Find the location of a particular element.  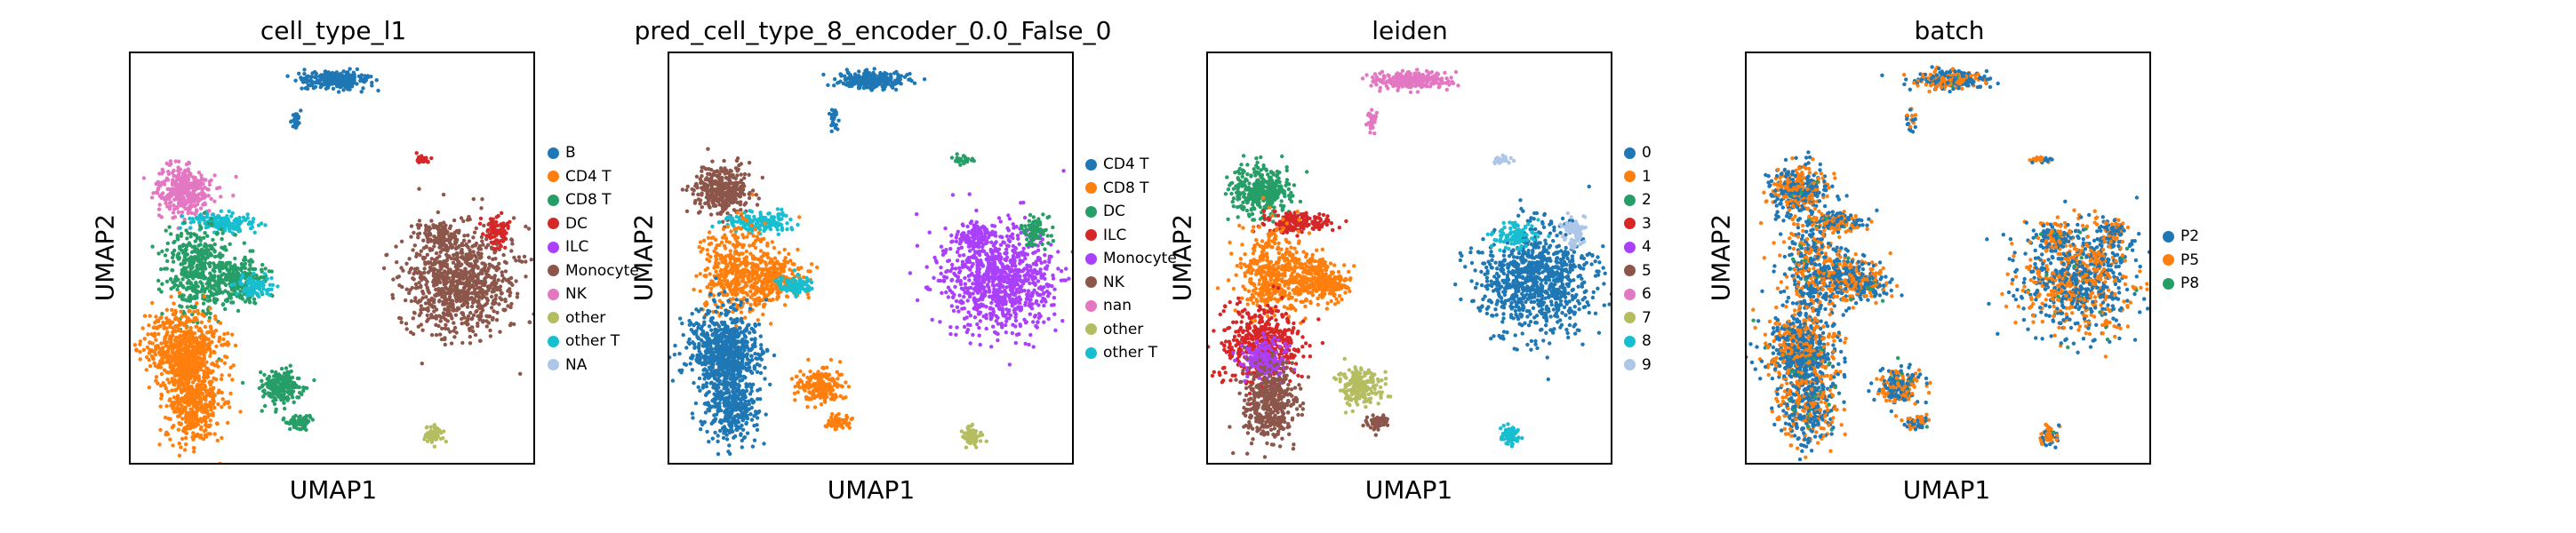

cluster-small_red is located at coordinates (962, 159).